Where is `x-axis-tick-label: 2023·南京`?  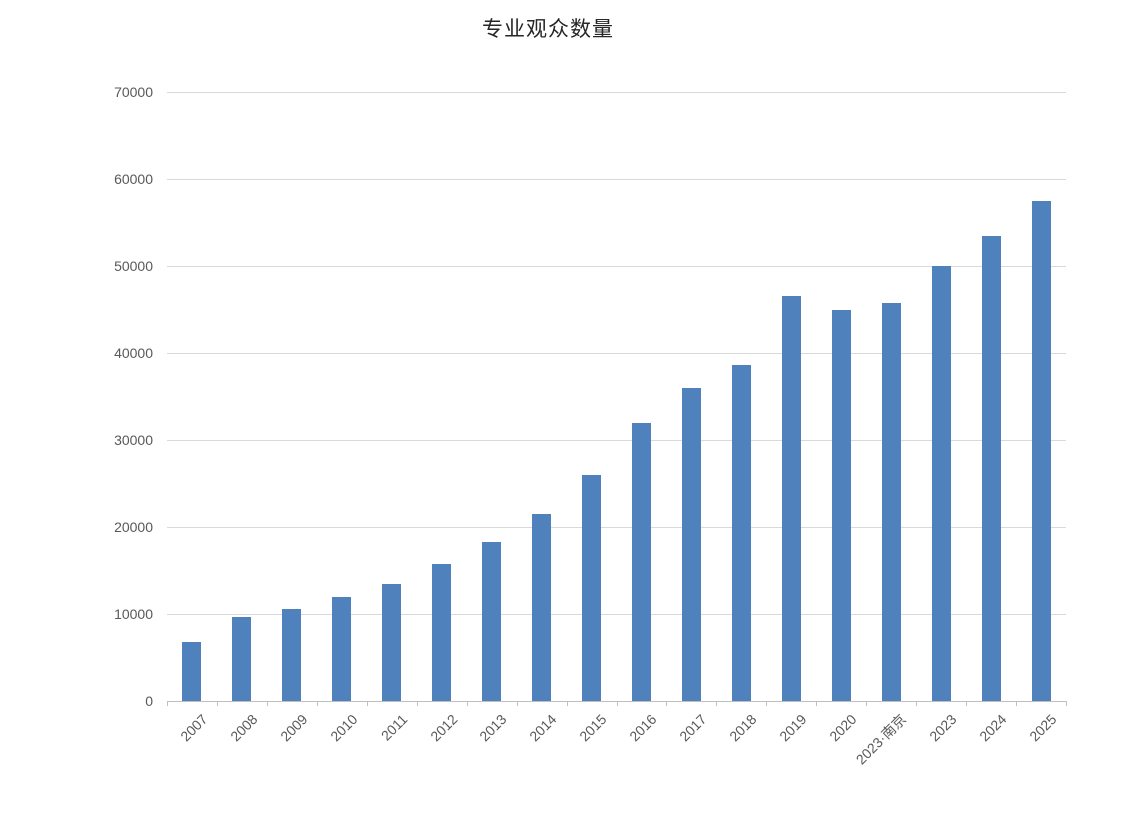 x-axis-tick-label: 2023·南京 is located at coordinates (881, 739).